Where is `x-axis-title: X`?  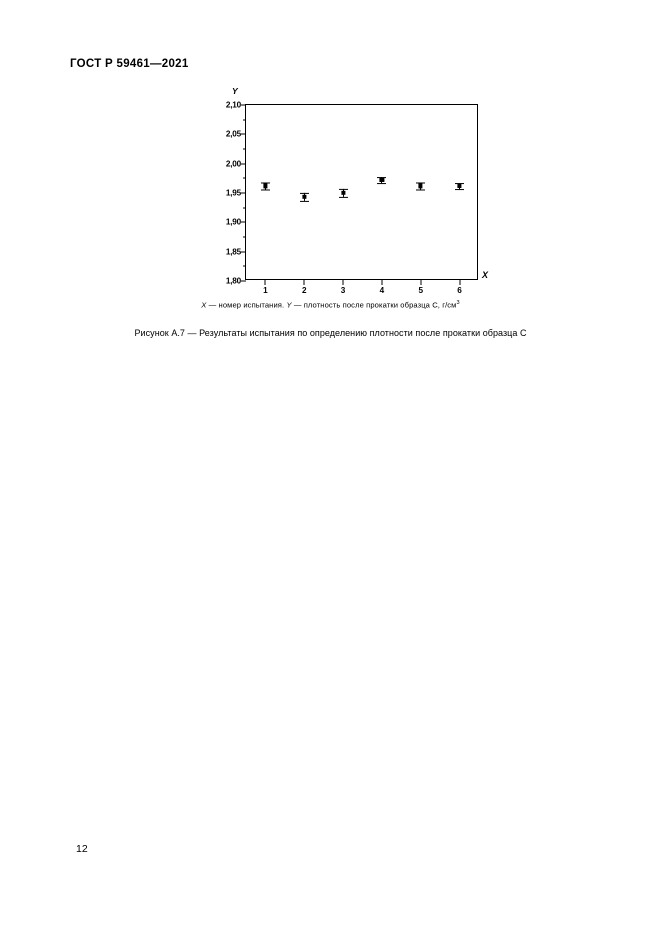
x-axis-title: X is located at coordinates (485, 275).